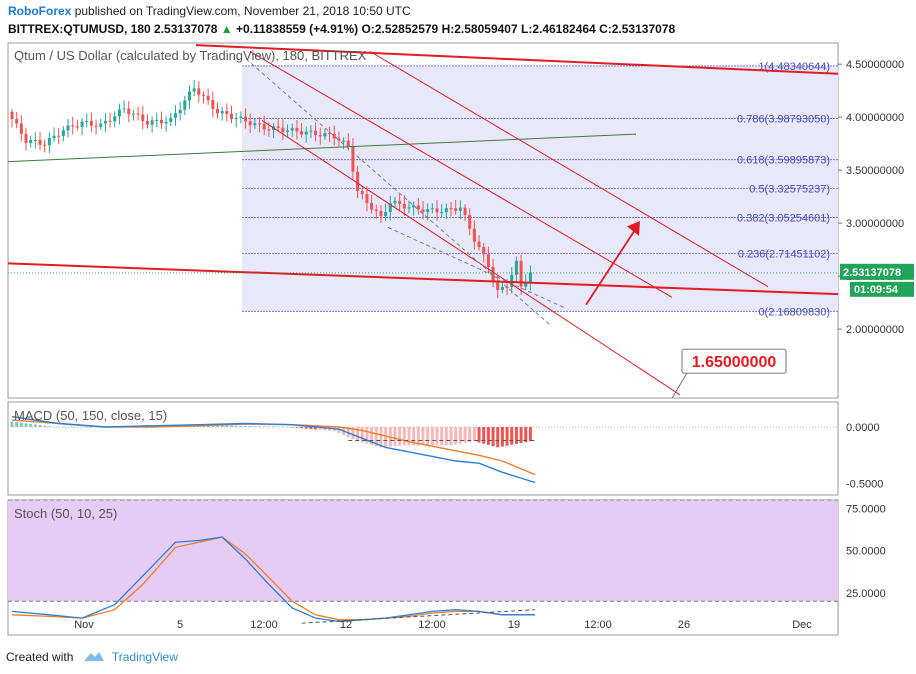  Describe the element at coordinates (875, 65) in the screenshot. I see `price-tick-label: 4.50000000` at that location.